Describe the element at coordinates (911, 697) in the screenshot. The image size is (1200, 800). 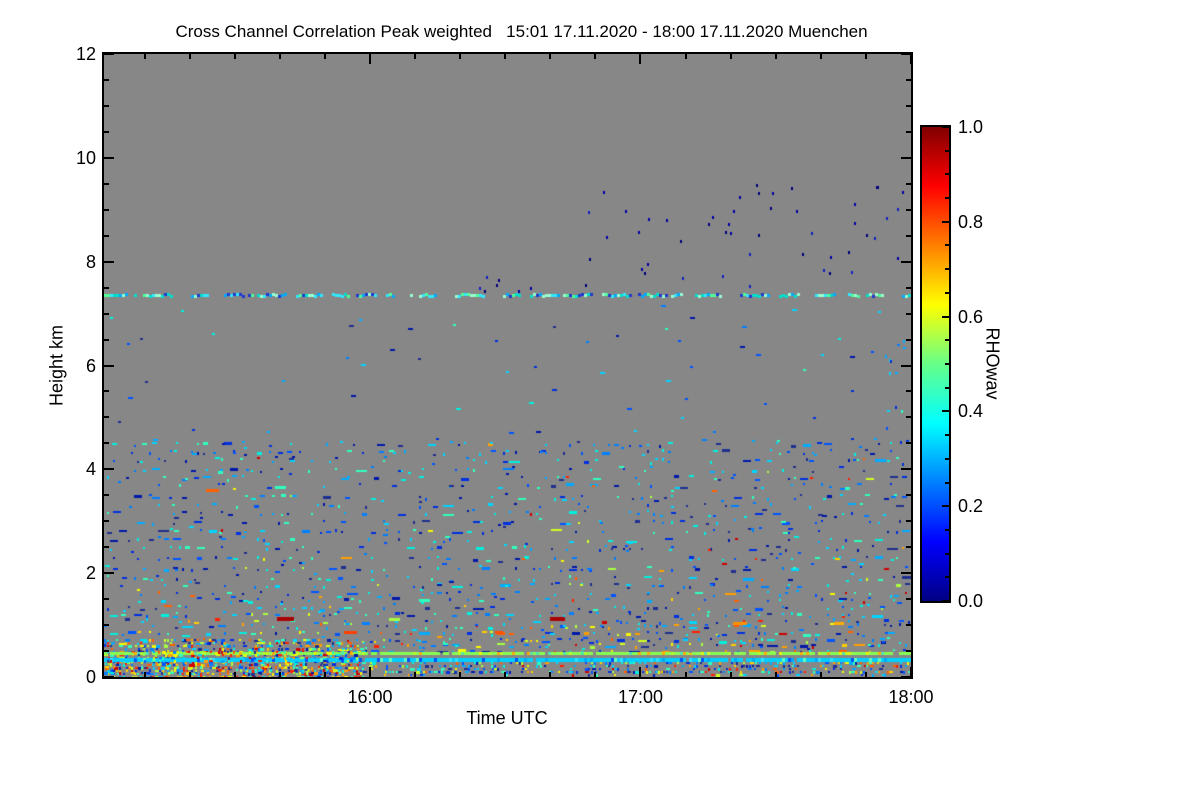
I see `x-axis-tick-label: 18:00` at that location.